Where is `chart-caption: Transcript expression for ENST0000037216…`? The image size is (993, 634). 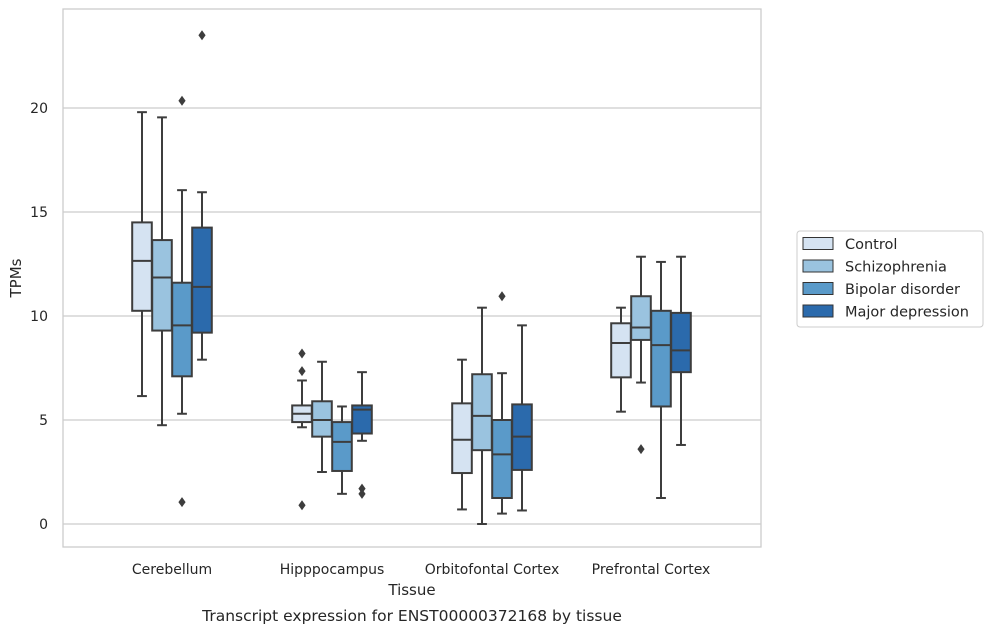
chart-caption: Transcript expression for ENST0000037216… is located at coordinates (411, 616).